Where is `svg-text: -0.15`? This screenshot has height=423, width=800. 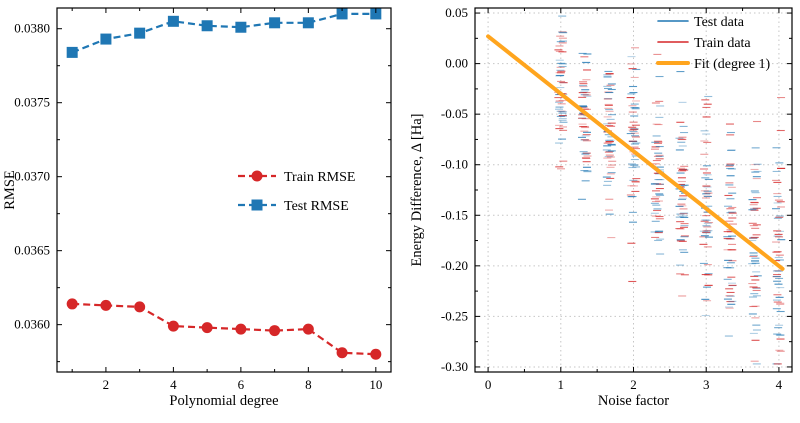
svg-text: -0.15 is located at coordinates (454, 214).